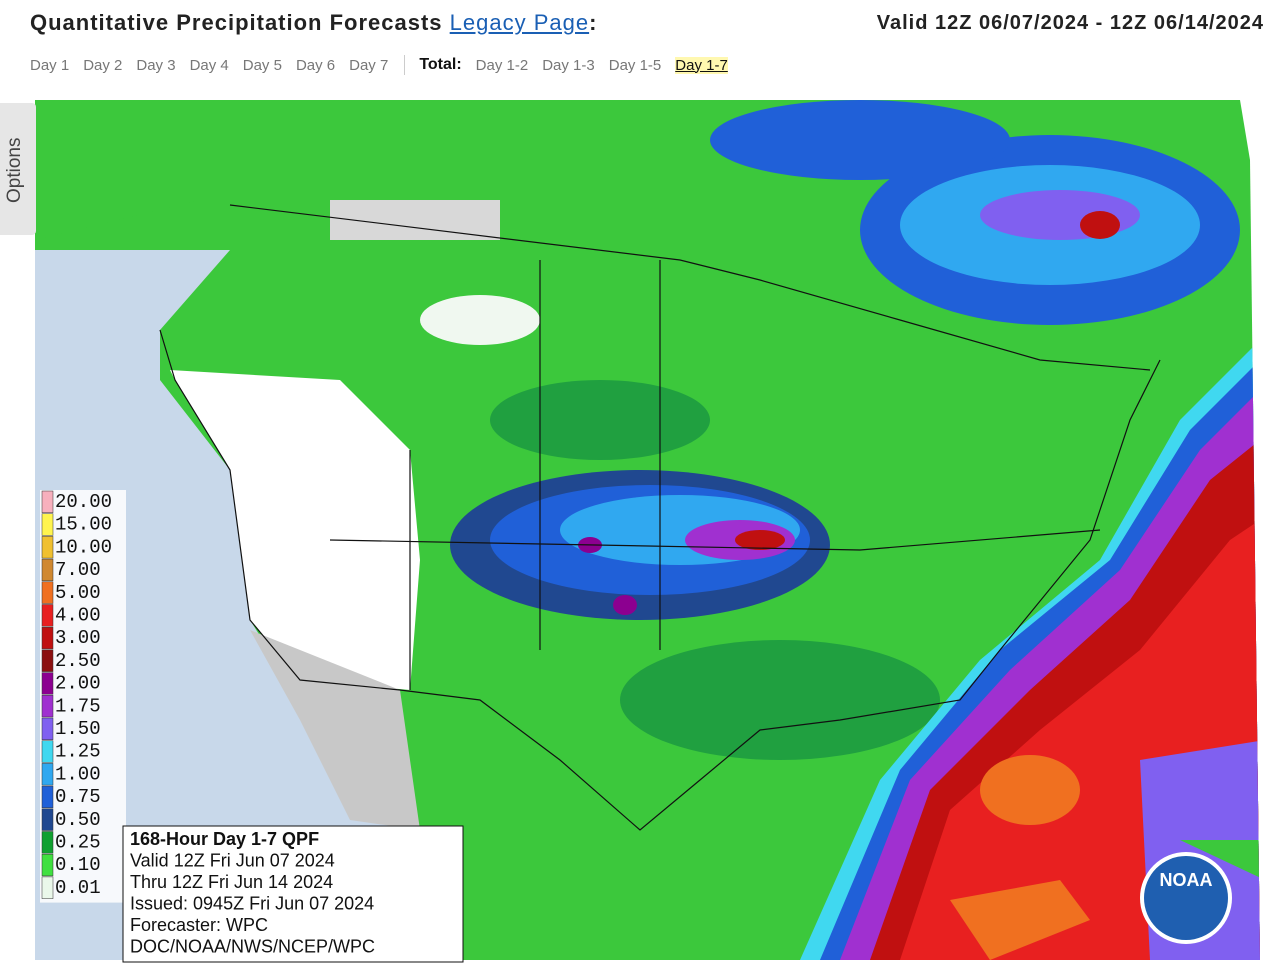 The width and height of the screenshot is (1280, 970). What do you see at coordinates (78, 593) in the screenshot?
I see `legend-label: 5.00` at bounding box center [78, 593].